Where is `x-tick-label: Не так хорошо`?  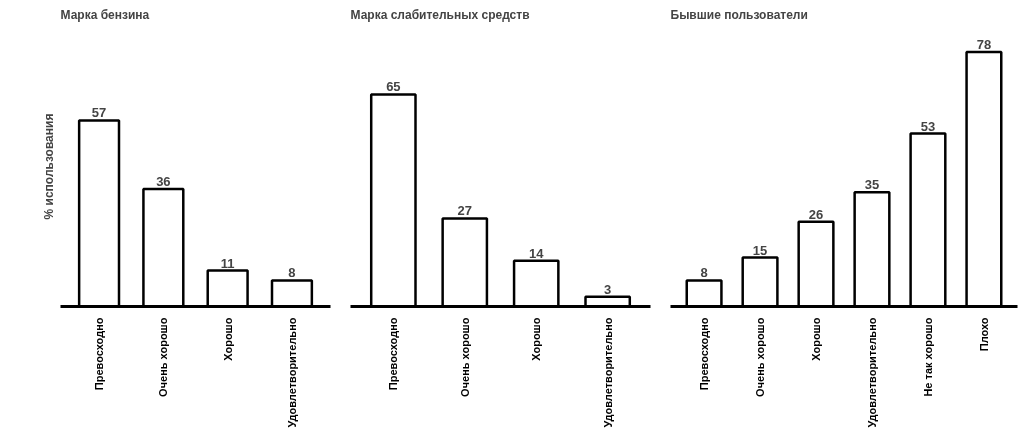 x-tick-label: Не так хорошо is located at coordinates (927, 357).